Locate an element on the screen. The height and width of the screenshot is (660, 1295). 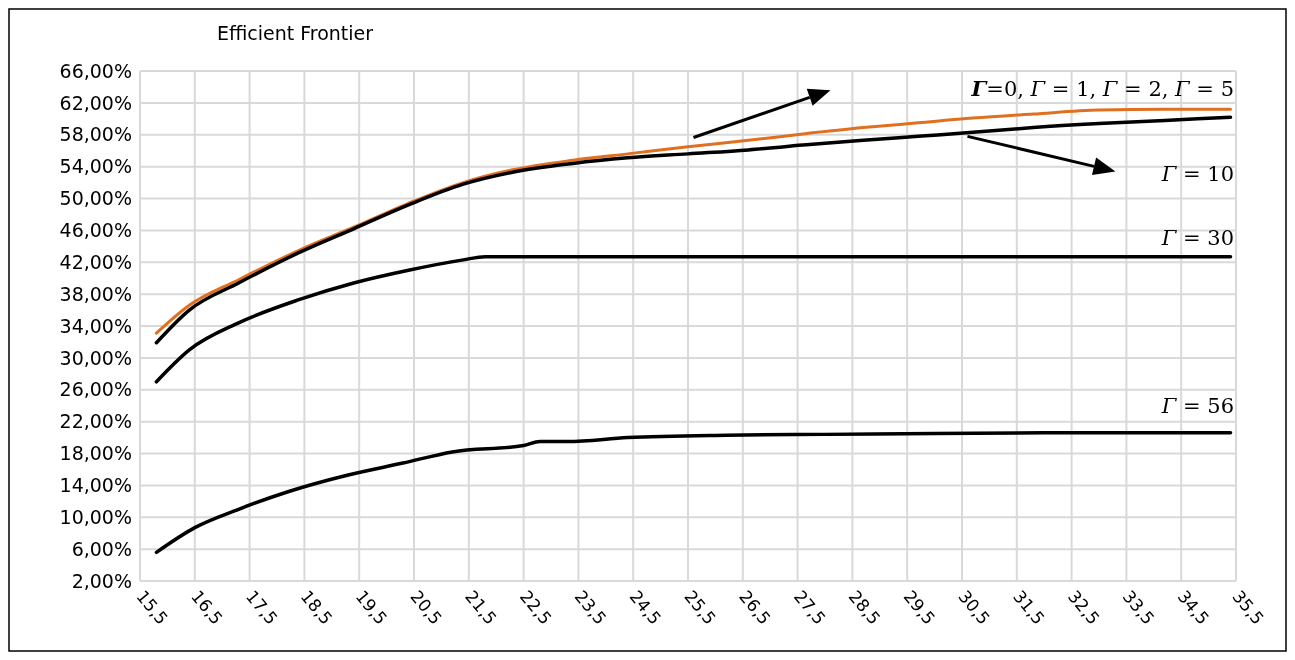
series-label: Γ = 30 is located at coordinates (1197, 238).